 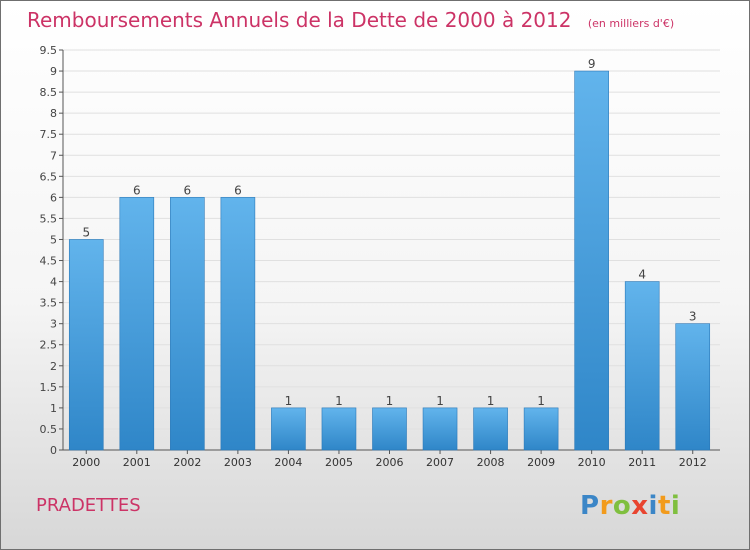 What do you see at coordinates (49, 92) in the screenshot?
I see `y-tick-label: 8.5` at bounding box center [49, 92].